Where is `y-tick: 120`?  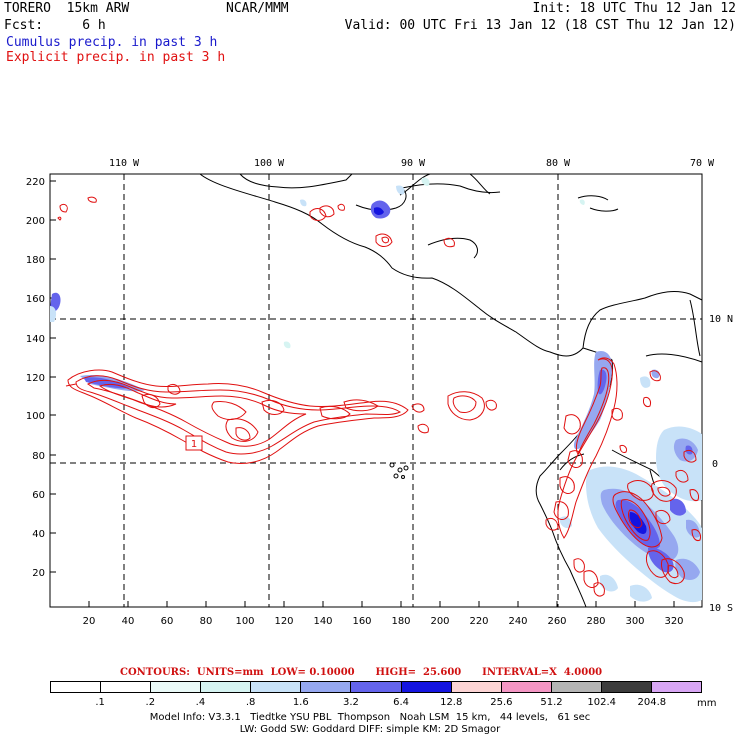 y-tick: 120 is located at coordinates (41, 378).